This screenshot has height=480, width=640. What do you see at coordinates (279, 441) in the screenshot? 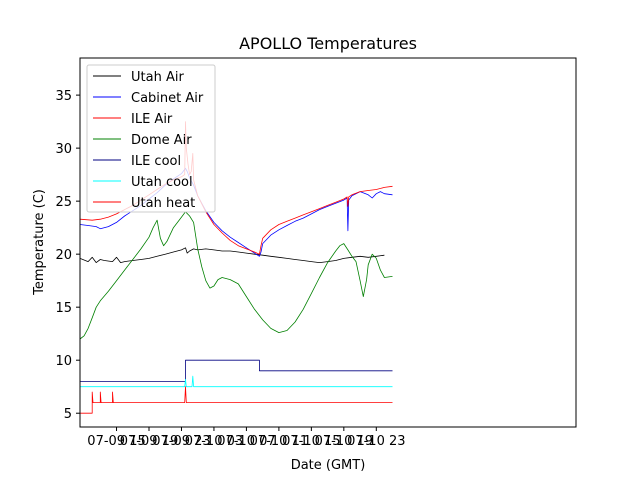
I see `x-tick-label: 07-10 11` at bounding box center [279, 441].